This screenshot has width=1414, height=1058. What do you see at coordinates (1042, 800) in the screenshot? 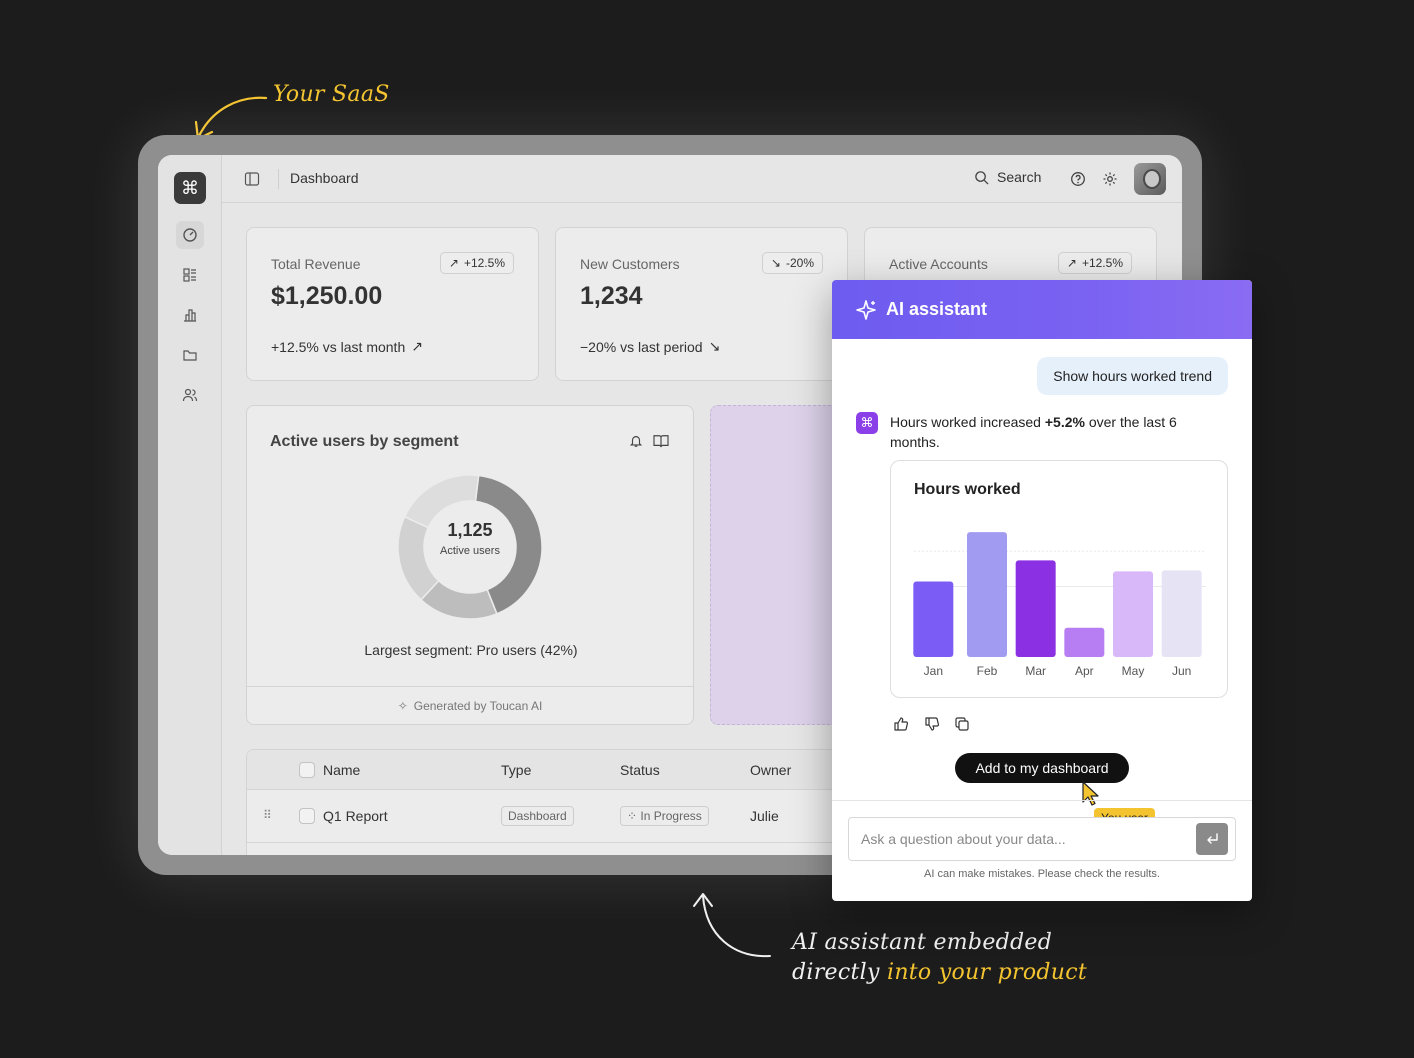
I see `input-divider` at bounding box center [1042, 800].